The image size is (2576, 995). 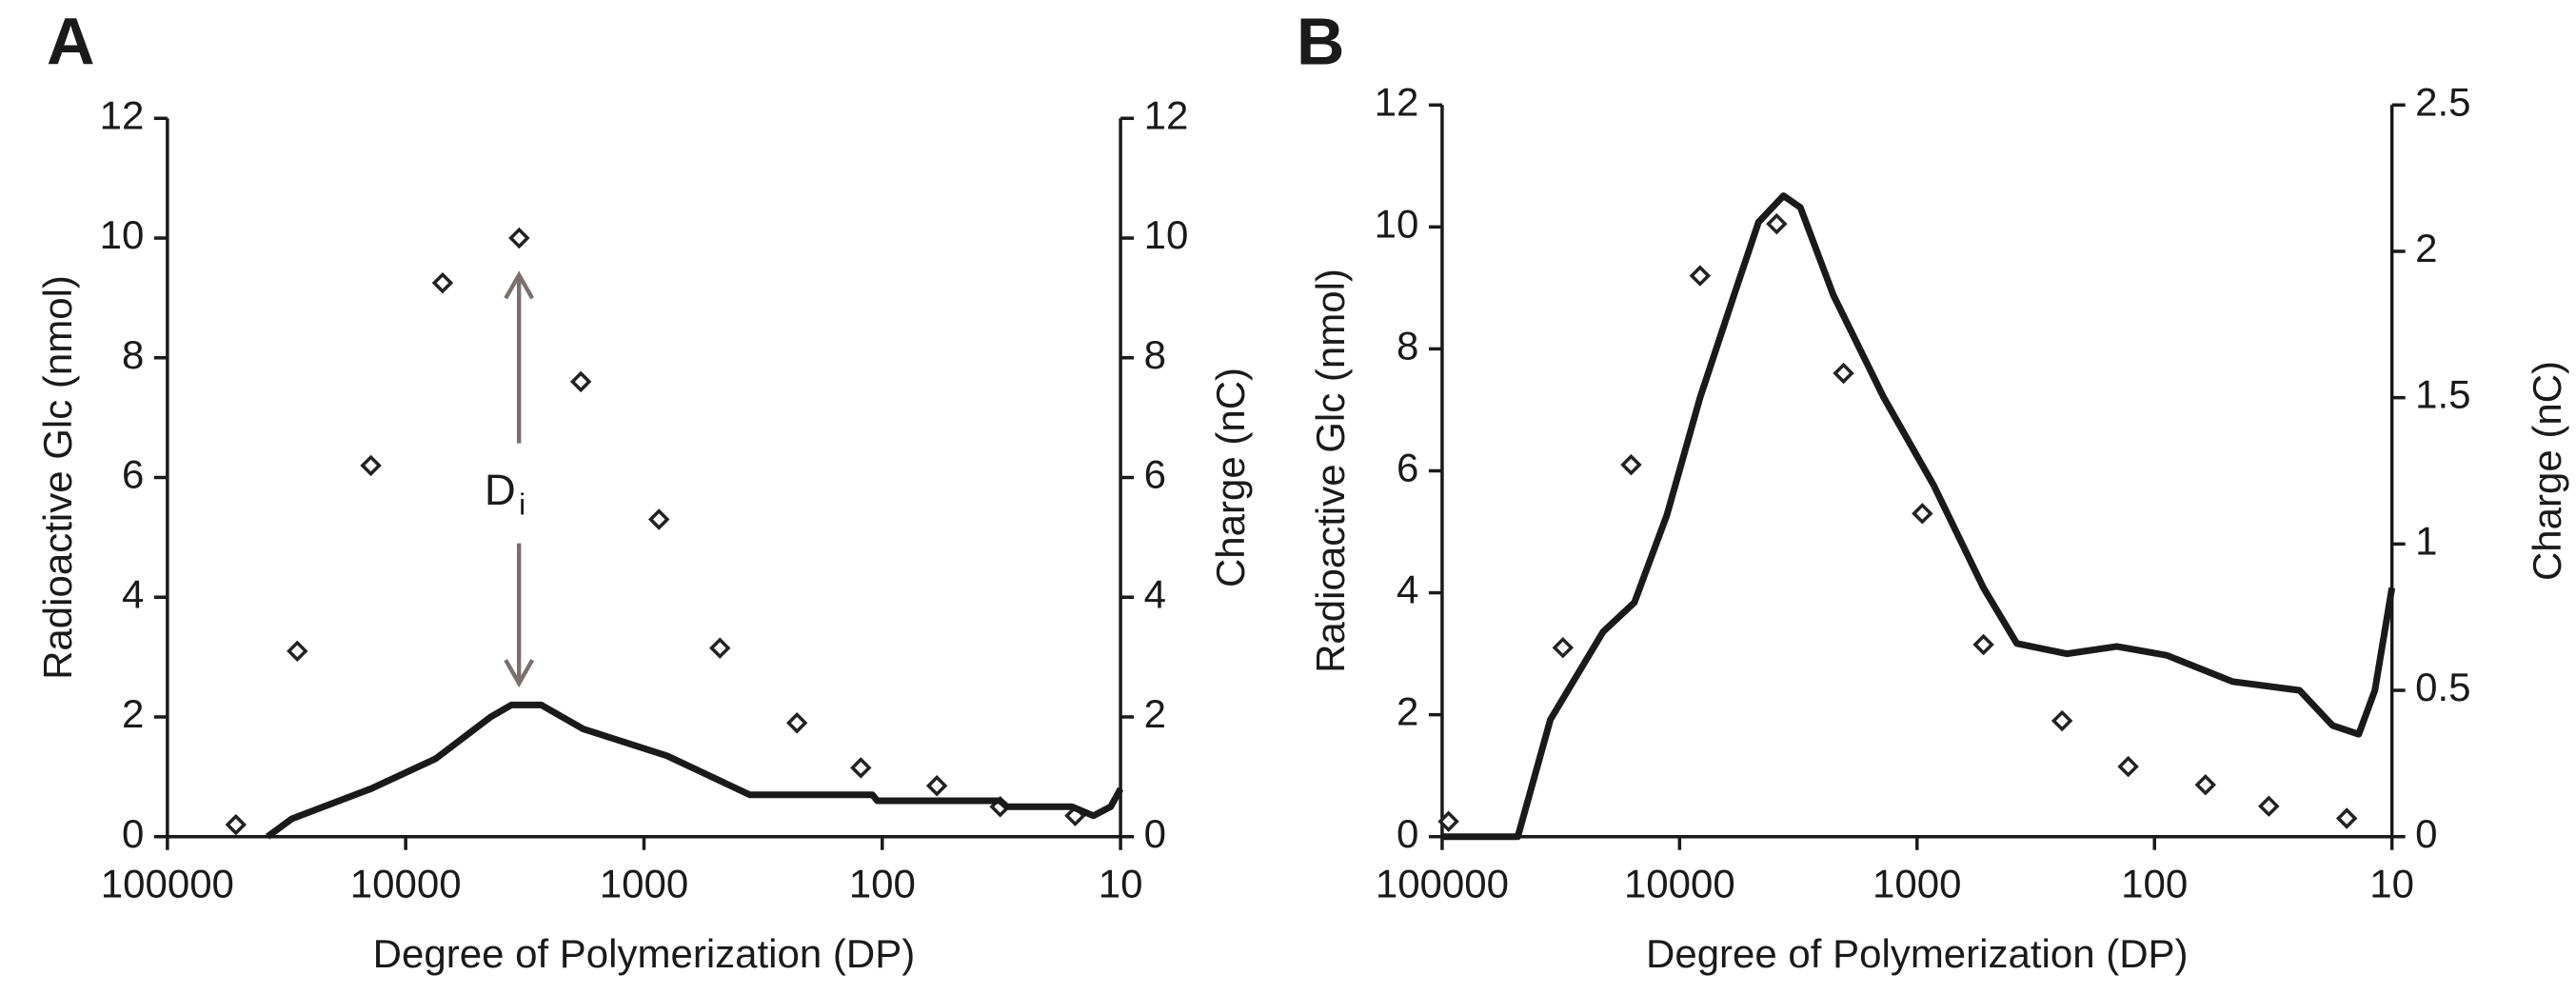 What do you see at coordinates (2442, 101) in the screenshot?
I see `y2-tick-label: 2.5` at bounding box center [2442, 101].